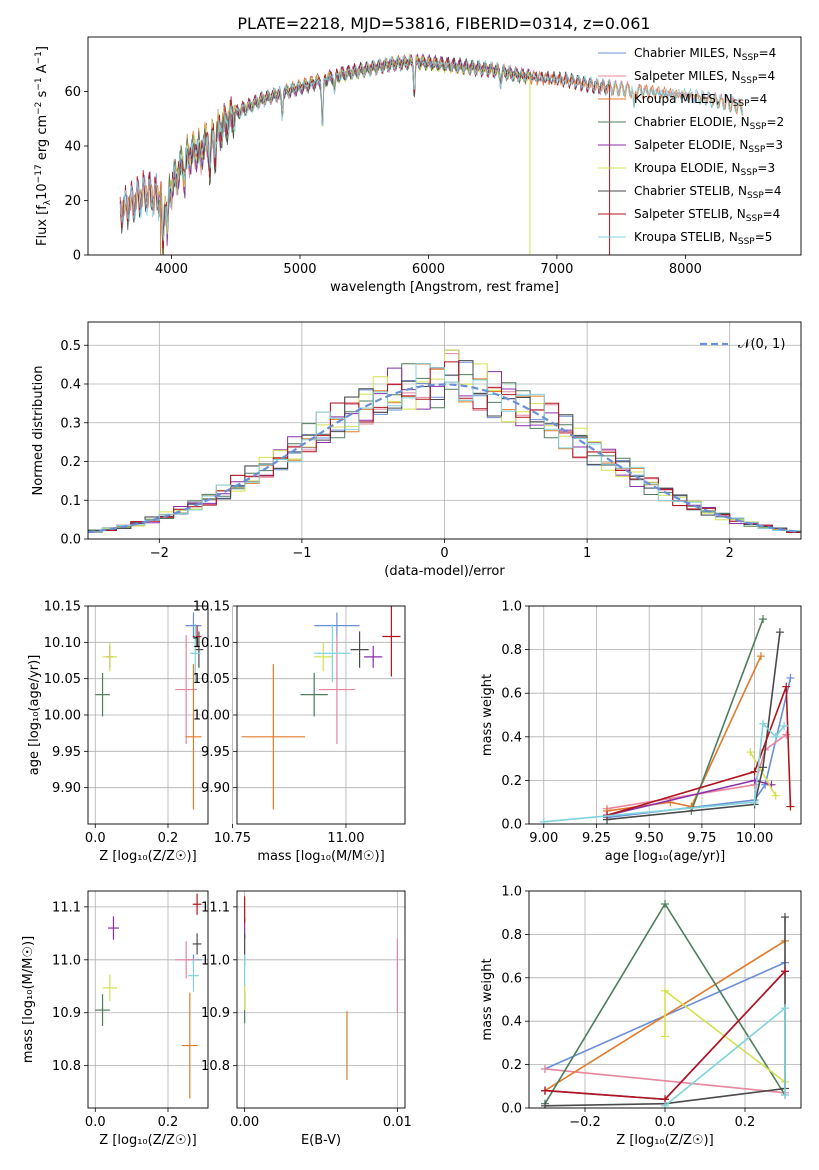 The height and width of the screenshot is (1170, 819). What do you see at coordinates (215, 960) in the screenshot?
I see `y-tick-label: 11.0` at bounding box center [215, 960].